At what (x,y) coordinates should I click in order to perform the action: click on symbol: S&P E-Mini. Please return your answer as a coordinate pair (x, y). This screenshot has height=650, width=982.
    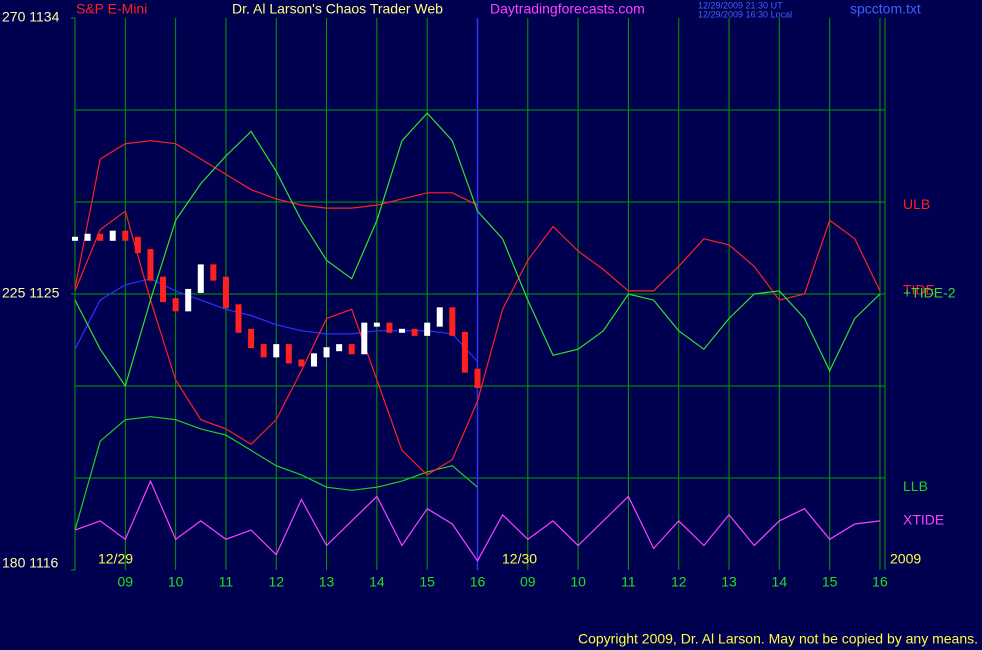
    Looking at the image, I should click on (111, 9).